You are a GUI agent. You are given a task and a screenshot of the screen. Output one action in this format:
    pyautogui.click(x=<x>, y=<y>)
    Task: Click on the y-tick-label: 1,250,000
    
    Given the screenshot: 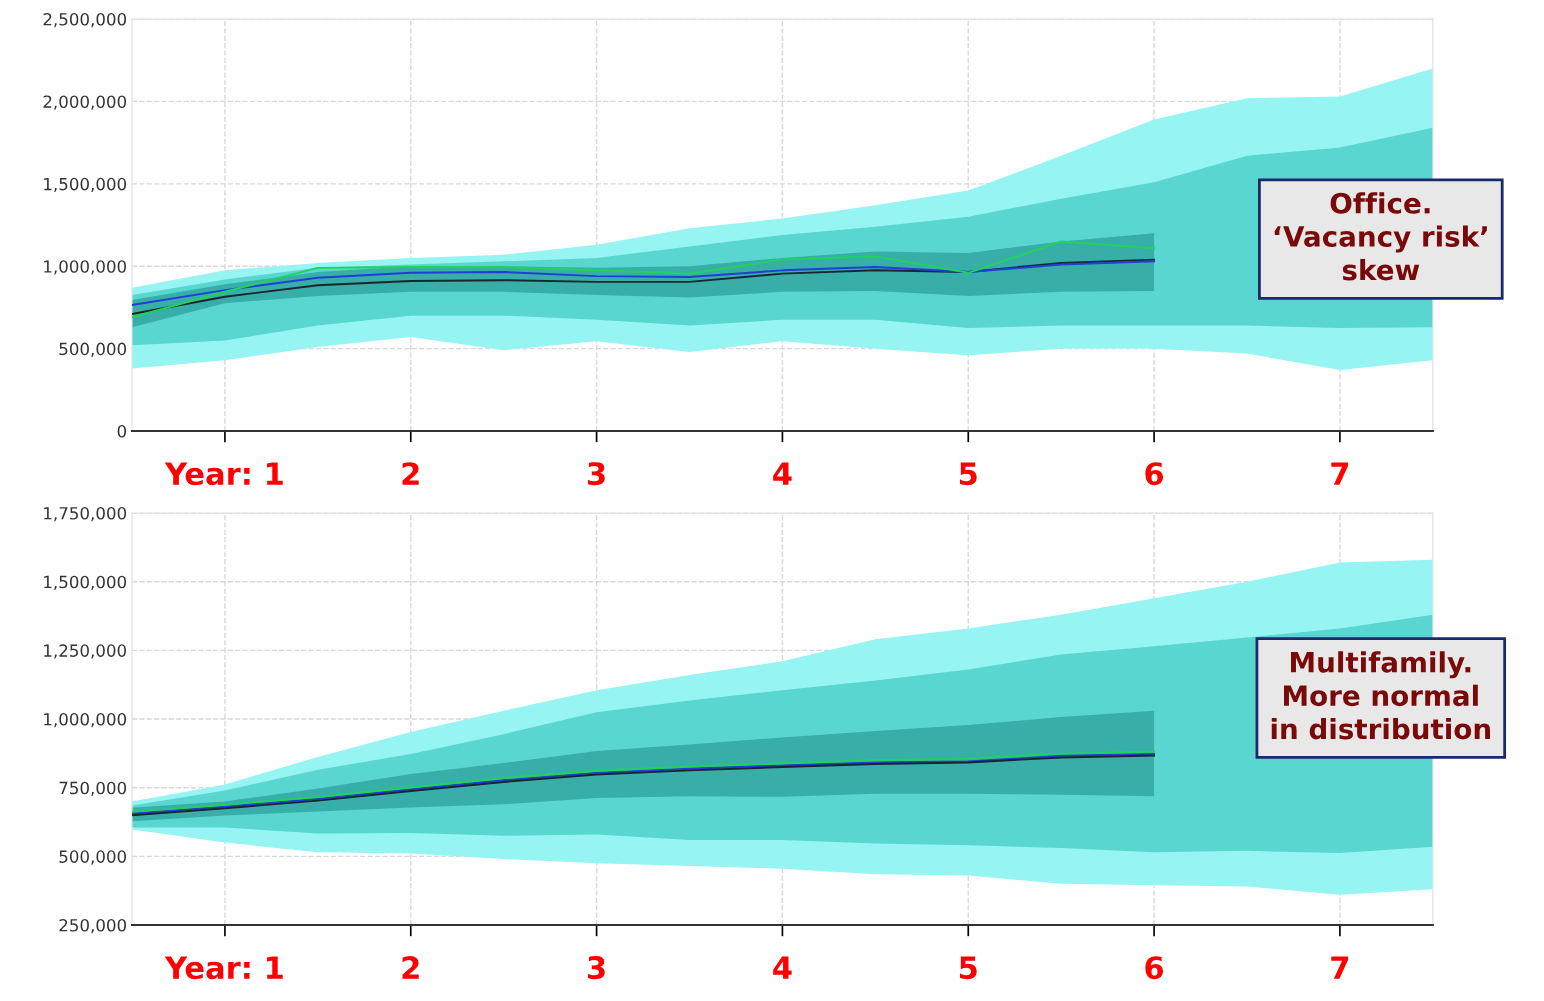 What is the action you would take?
    pyautogui.click(x=85, y=651)
    